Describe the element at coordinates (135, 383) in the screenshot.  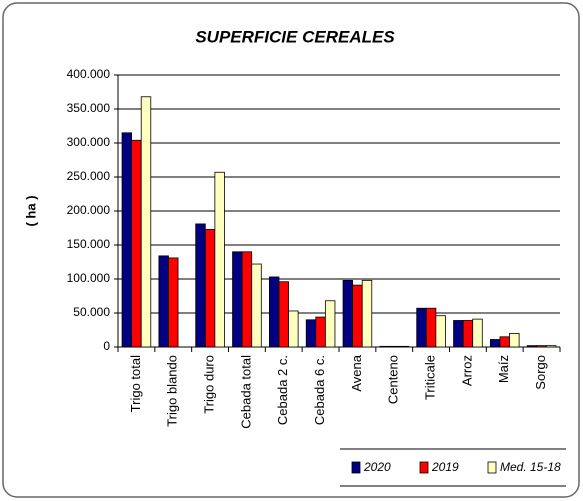
I see `x-tick-label: Trigo total` at that location.